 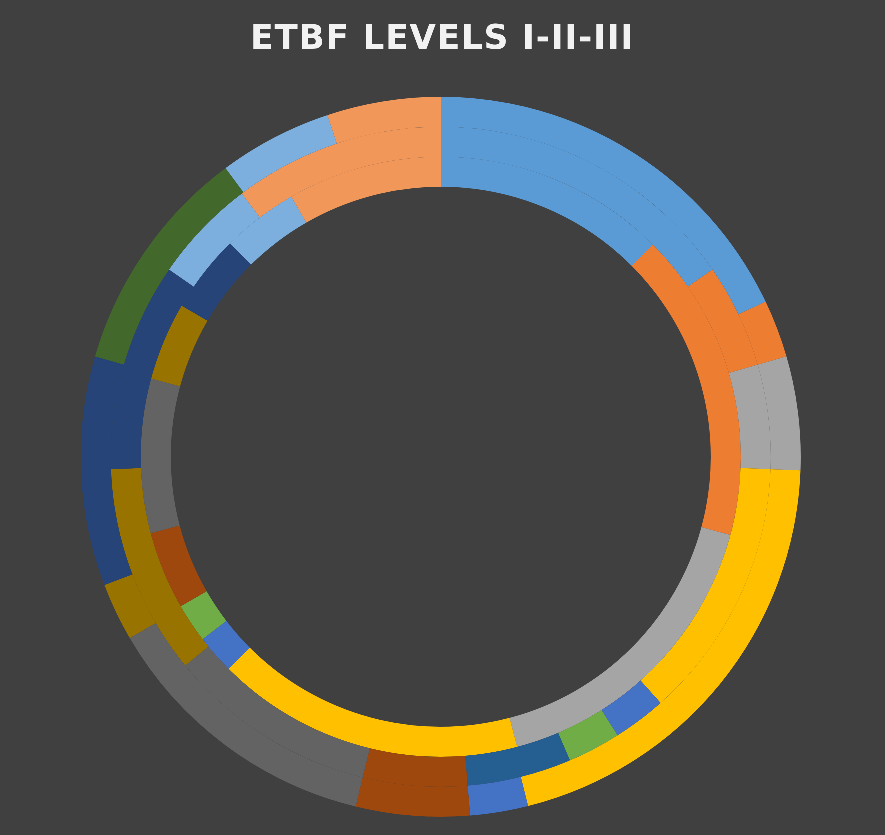 I want to click on chart-title: ETBF LEVELS I-II-III, so click(x=443, y=38).